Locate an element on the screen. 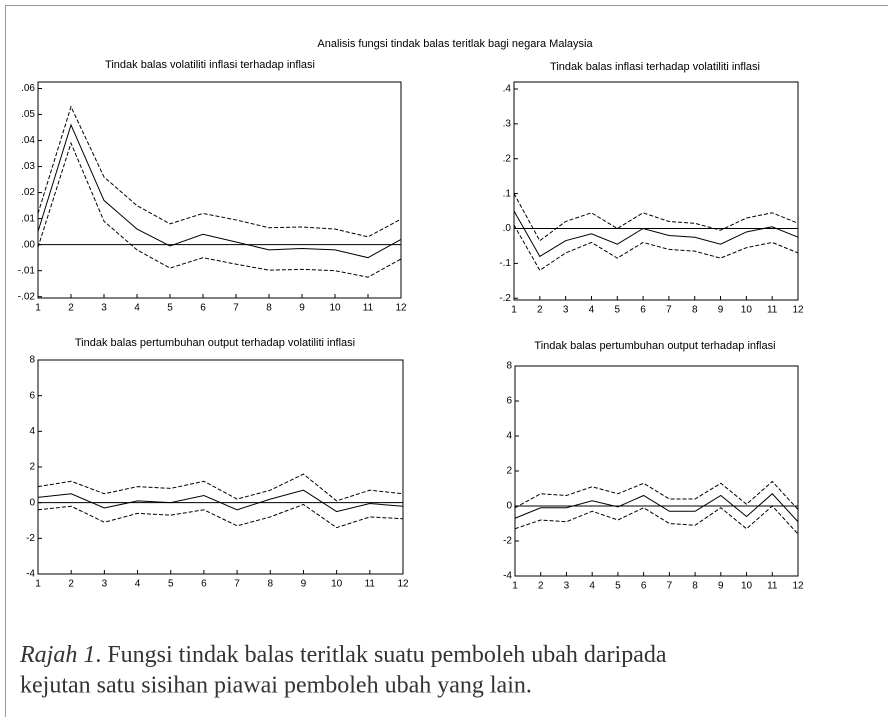 This screenshot has width=888, height=717. y-tick-label: .1 is located at coordinates (507, 193).